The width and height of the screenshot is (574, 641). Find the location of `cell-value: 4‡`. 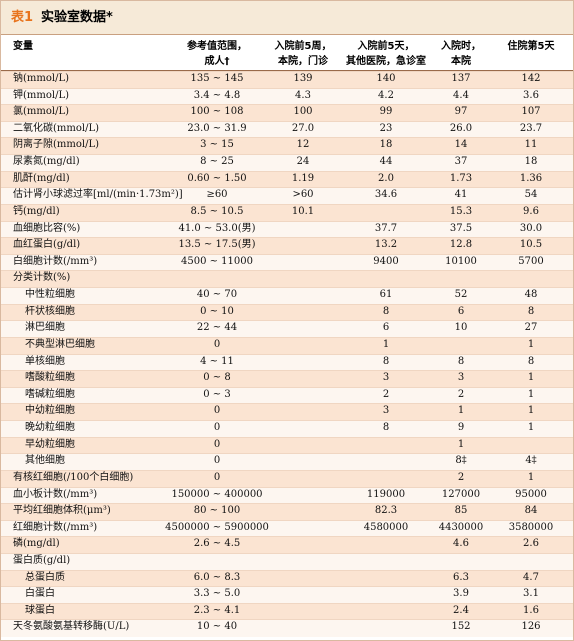

cell-value: 4‡ is located at coordinates (531, 461).